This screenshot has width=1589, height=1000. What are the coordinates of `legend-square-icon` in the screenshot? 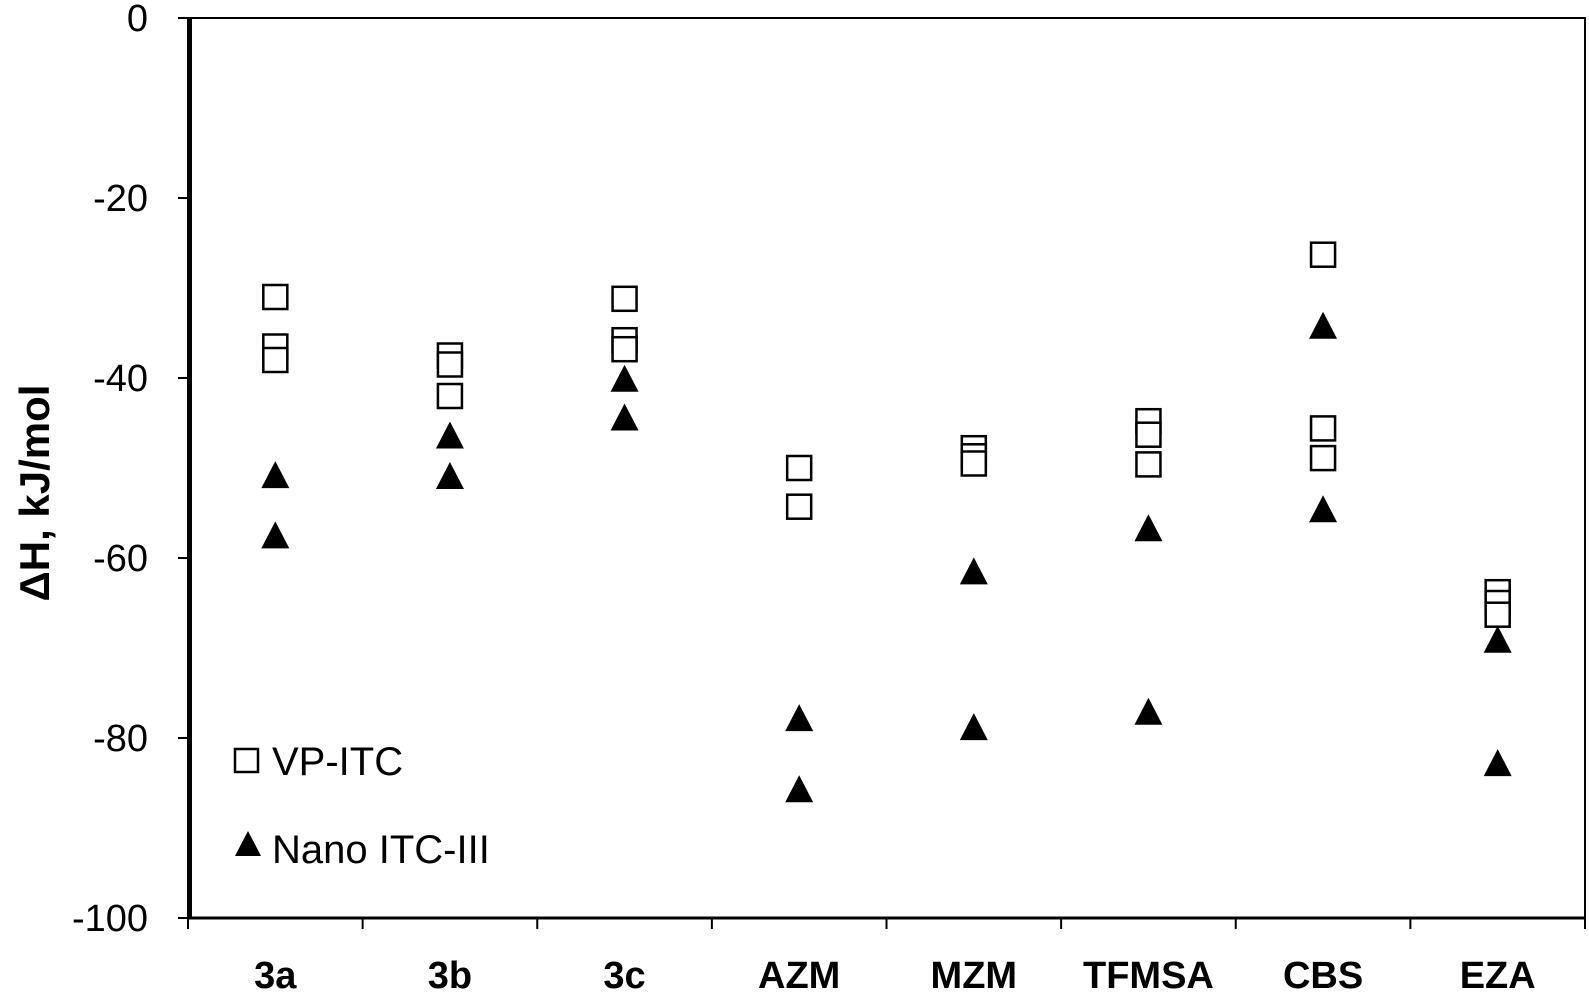 It's located at (246, 760).